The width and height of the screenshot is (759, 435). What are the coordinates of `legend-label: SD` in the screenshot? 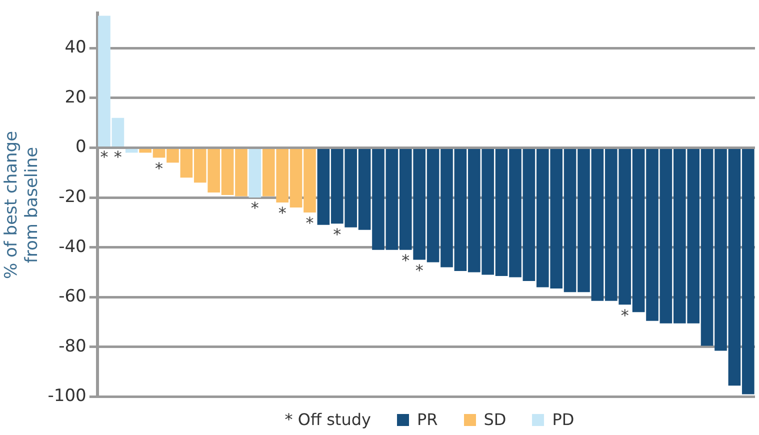 It's located at (495, 419).